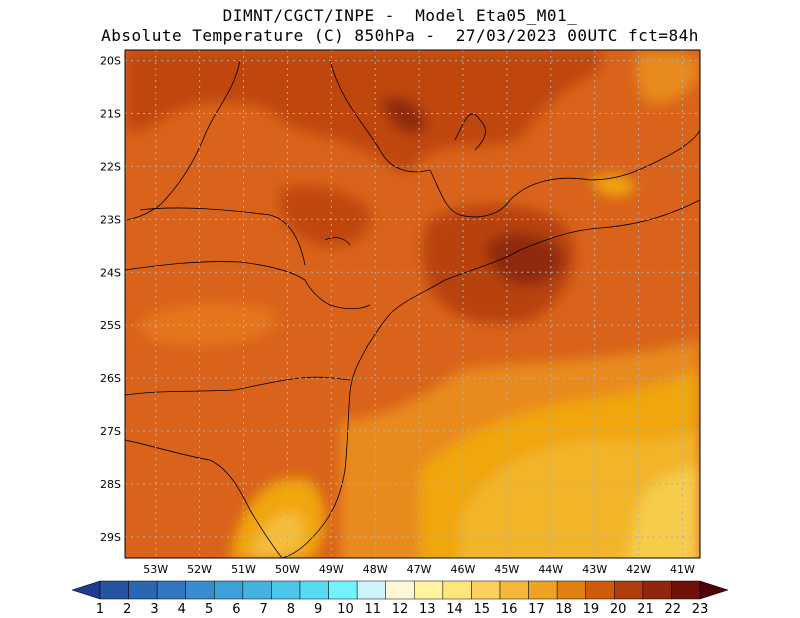 The height and width of the screenshot is (618, 800). I want to click on contour-18-ne, so click(667, 77).